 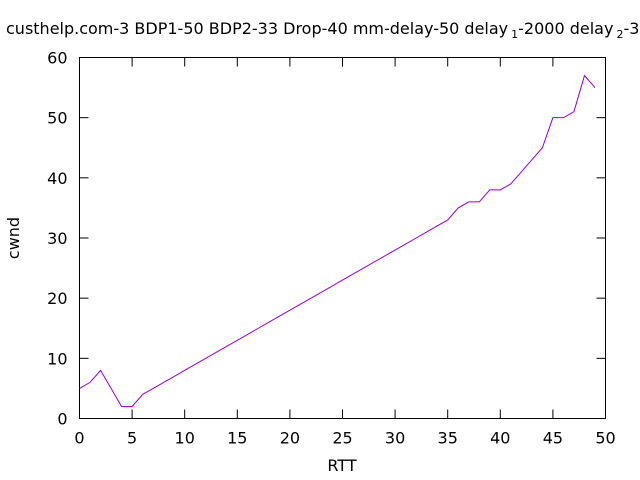 What do you see at coordinates (514, 34) in the screenshot?
I see `title-subscript-1: 1` at bounding box center [514, 34].